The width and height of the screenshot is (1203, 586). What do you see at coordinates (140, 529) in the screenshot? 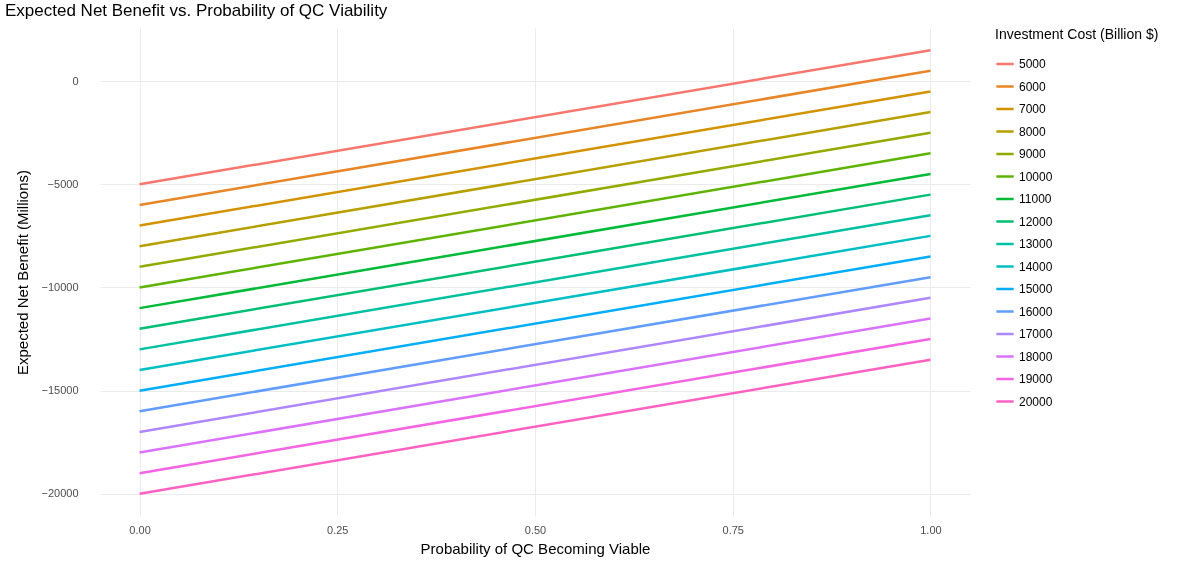
I see `x-tick-label: 0.00` at bounding box center [140, 529].